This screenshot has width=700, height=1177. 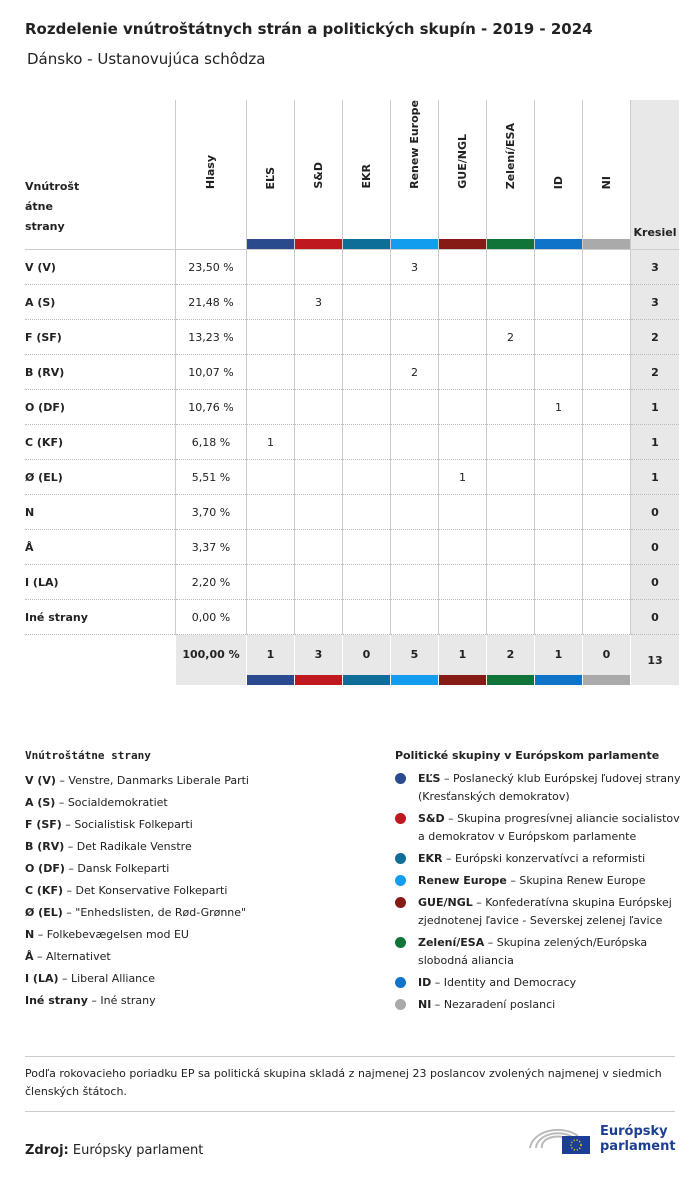 What do you see at coordinates (510, 155) in the screenshot?
I see `group-header-text: Zelení/ESA` at bounding box center [510, 155].